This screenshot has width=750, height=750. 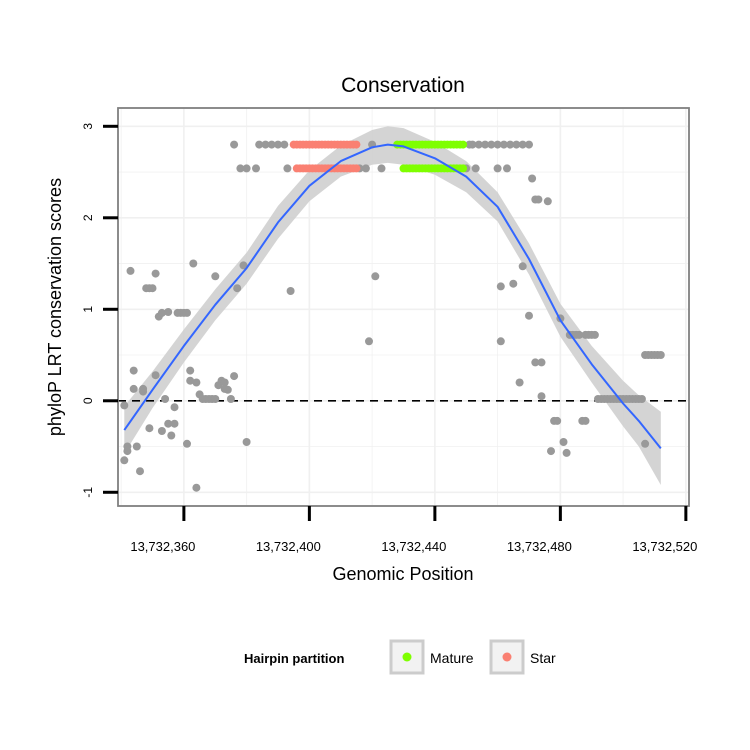 What do you see at coordinates (539, 546) in the screenshot?
I see `x-tick-label: 13,732,480` at bounding box center [539, 546].